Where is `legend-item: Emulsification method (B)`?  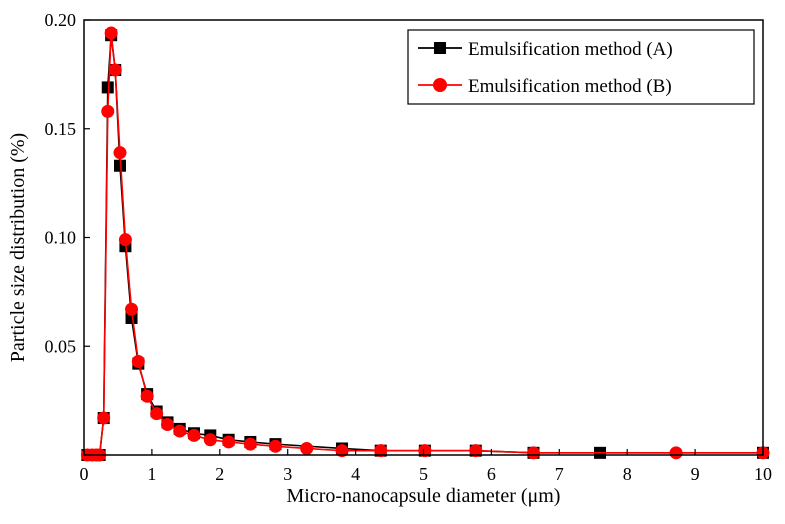
legend-item: Emulsification method (B) is located at coordinates (545, 86).